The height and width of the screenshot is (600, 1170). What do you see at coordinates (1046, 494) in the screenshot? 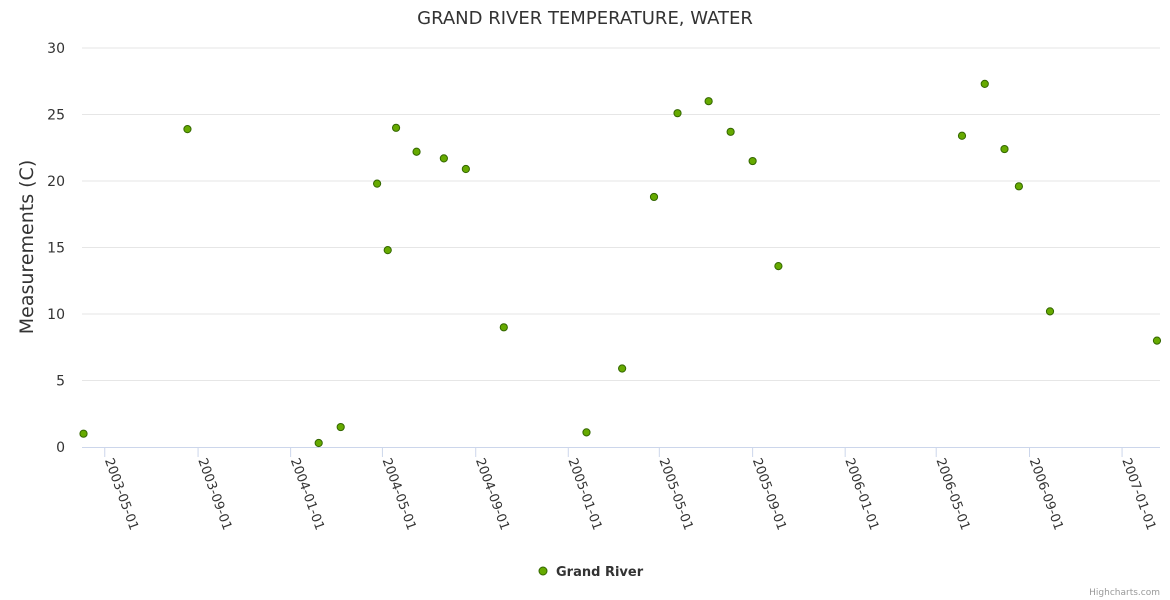
I see `x-tick-label: 2006-09-01` at bounding box center [1046, 494].